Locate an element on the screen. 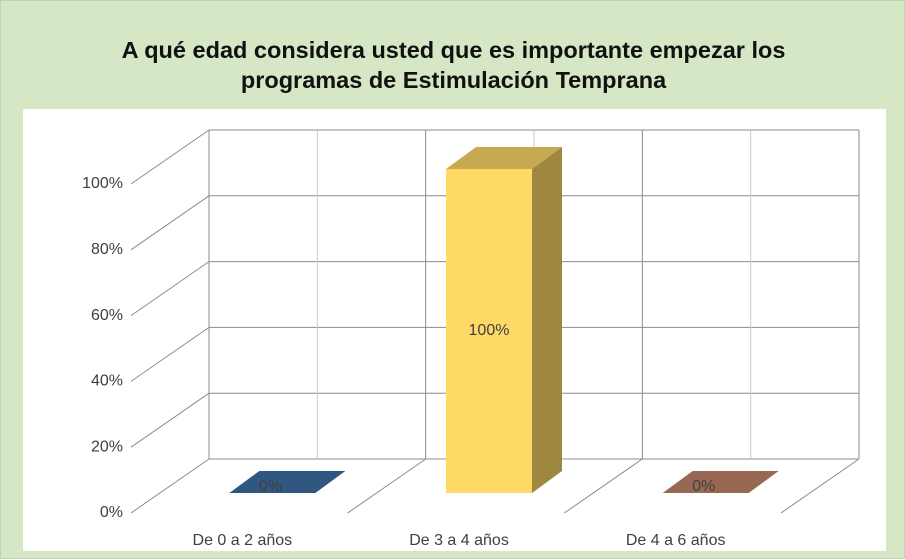 The image size is (905, 560). bar-front is located at coordinates (489, 331).